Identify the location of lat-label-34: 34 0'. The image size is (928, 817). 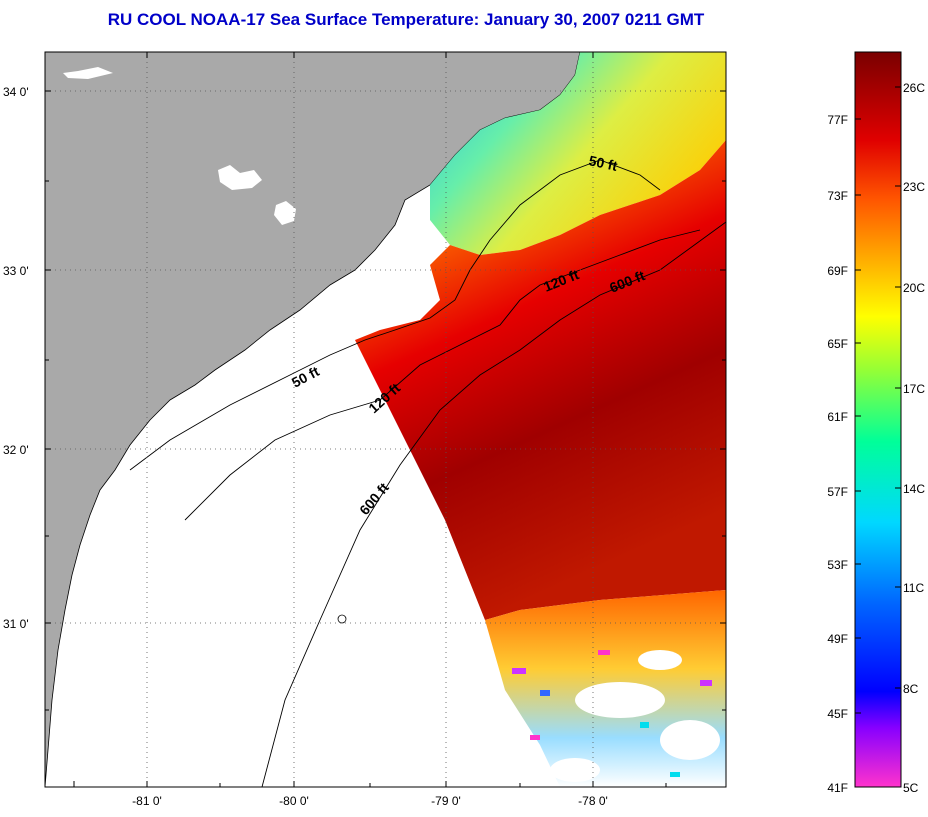
(16, 92).